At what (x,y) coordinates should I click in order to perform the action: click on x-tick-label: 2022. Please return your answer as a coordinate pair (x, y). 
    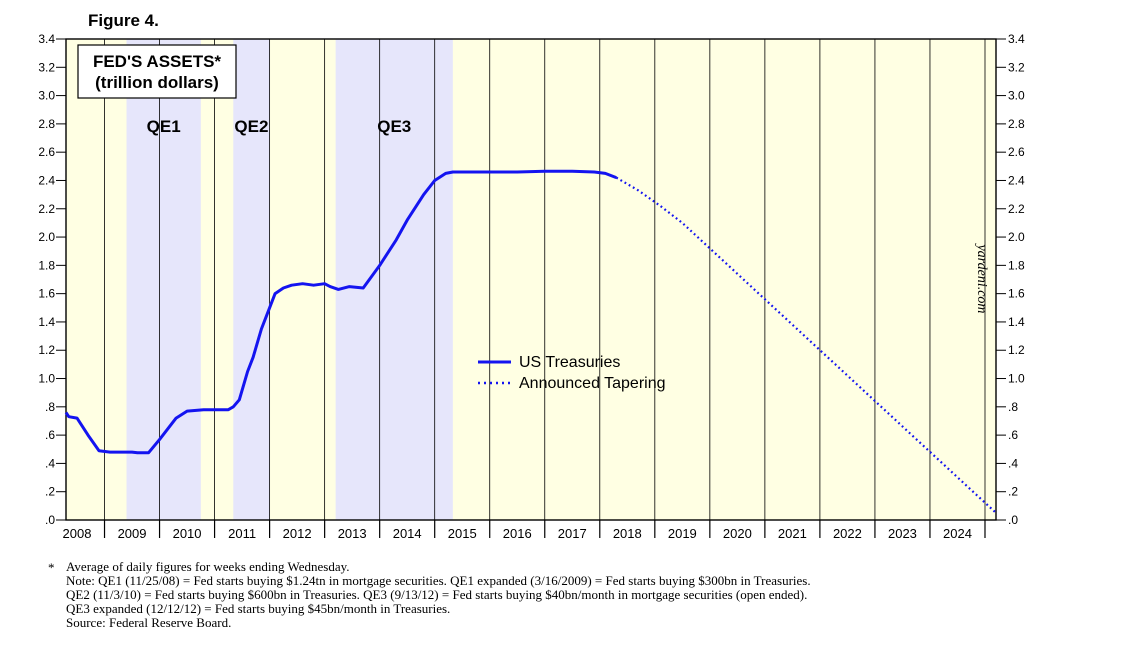
    Looking at the image, I should click on (847, 533).